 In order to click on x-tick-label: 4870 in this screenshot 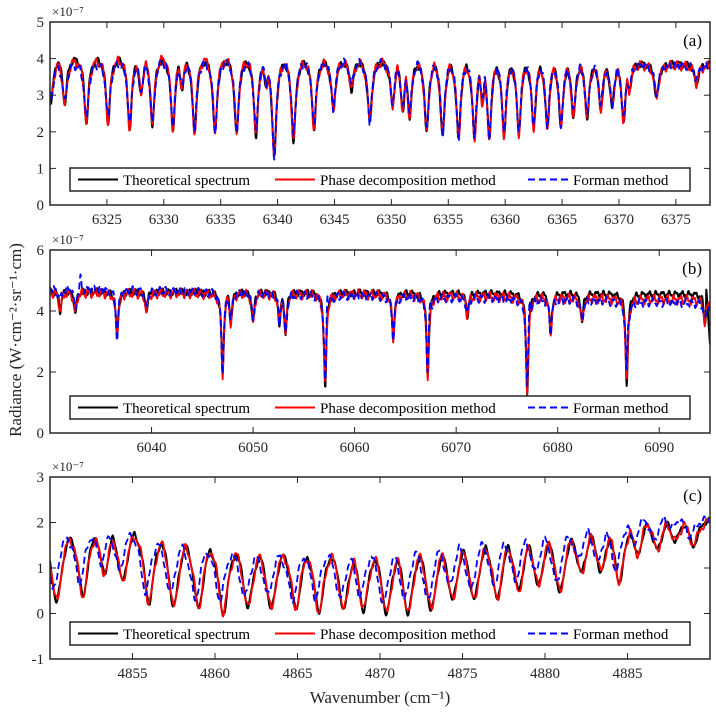, I will do `click(380, 674)`.